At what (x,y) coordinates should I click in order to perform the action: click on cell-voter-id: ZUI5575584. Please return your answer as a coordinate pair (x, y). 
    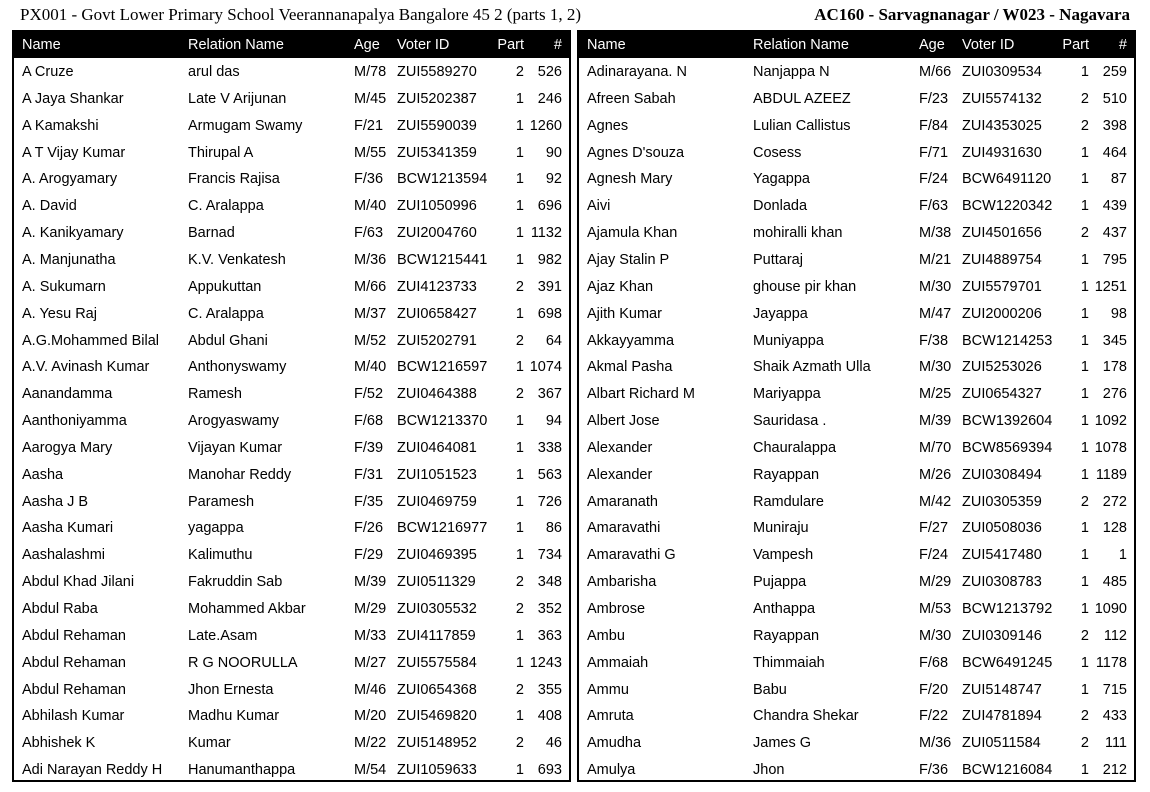
    Looking at the image, I should click on (437, 662).